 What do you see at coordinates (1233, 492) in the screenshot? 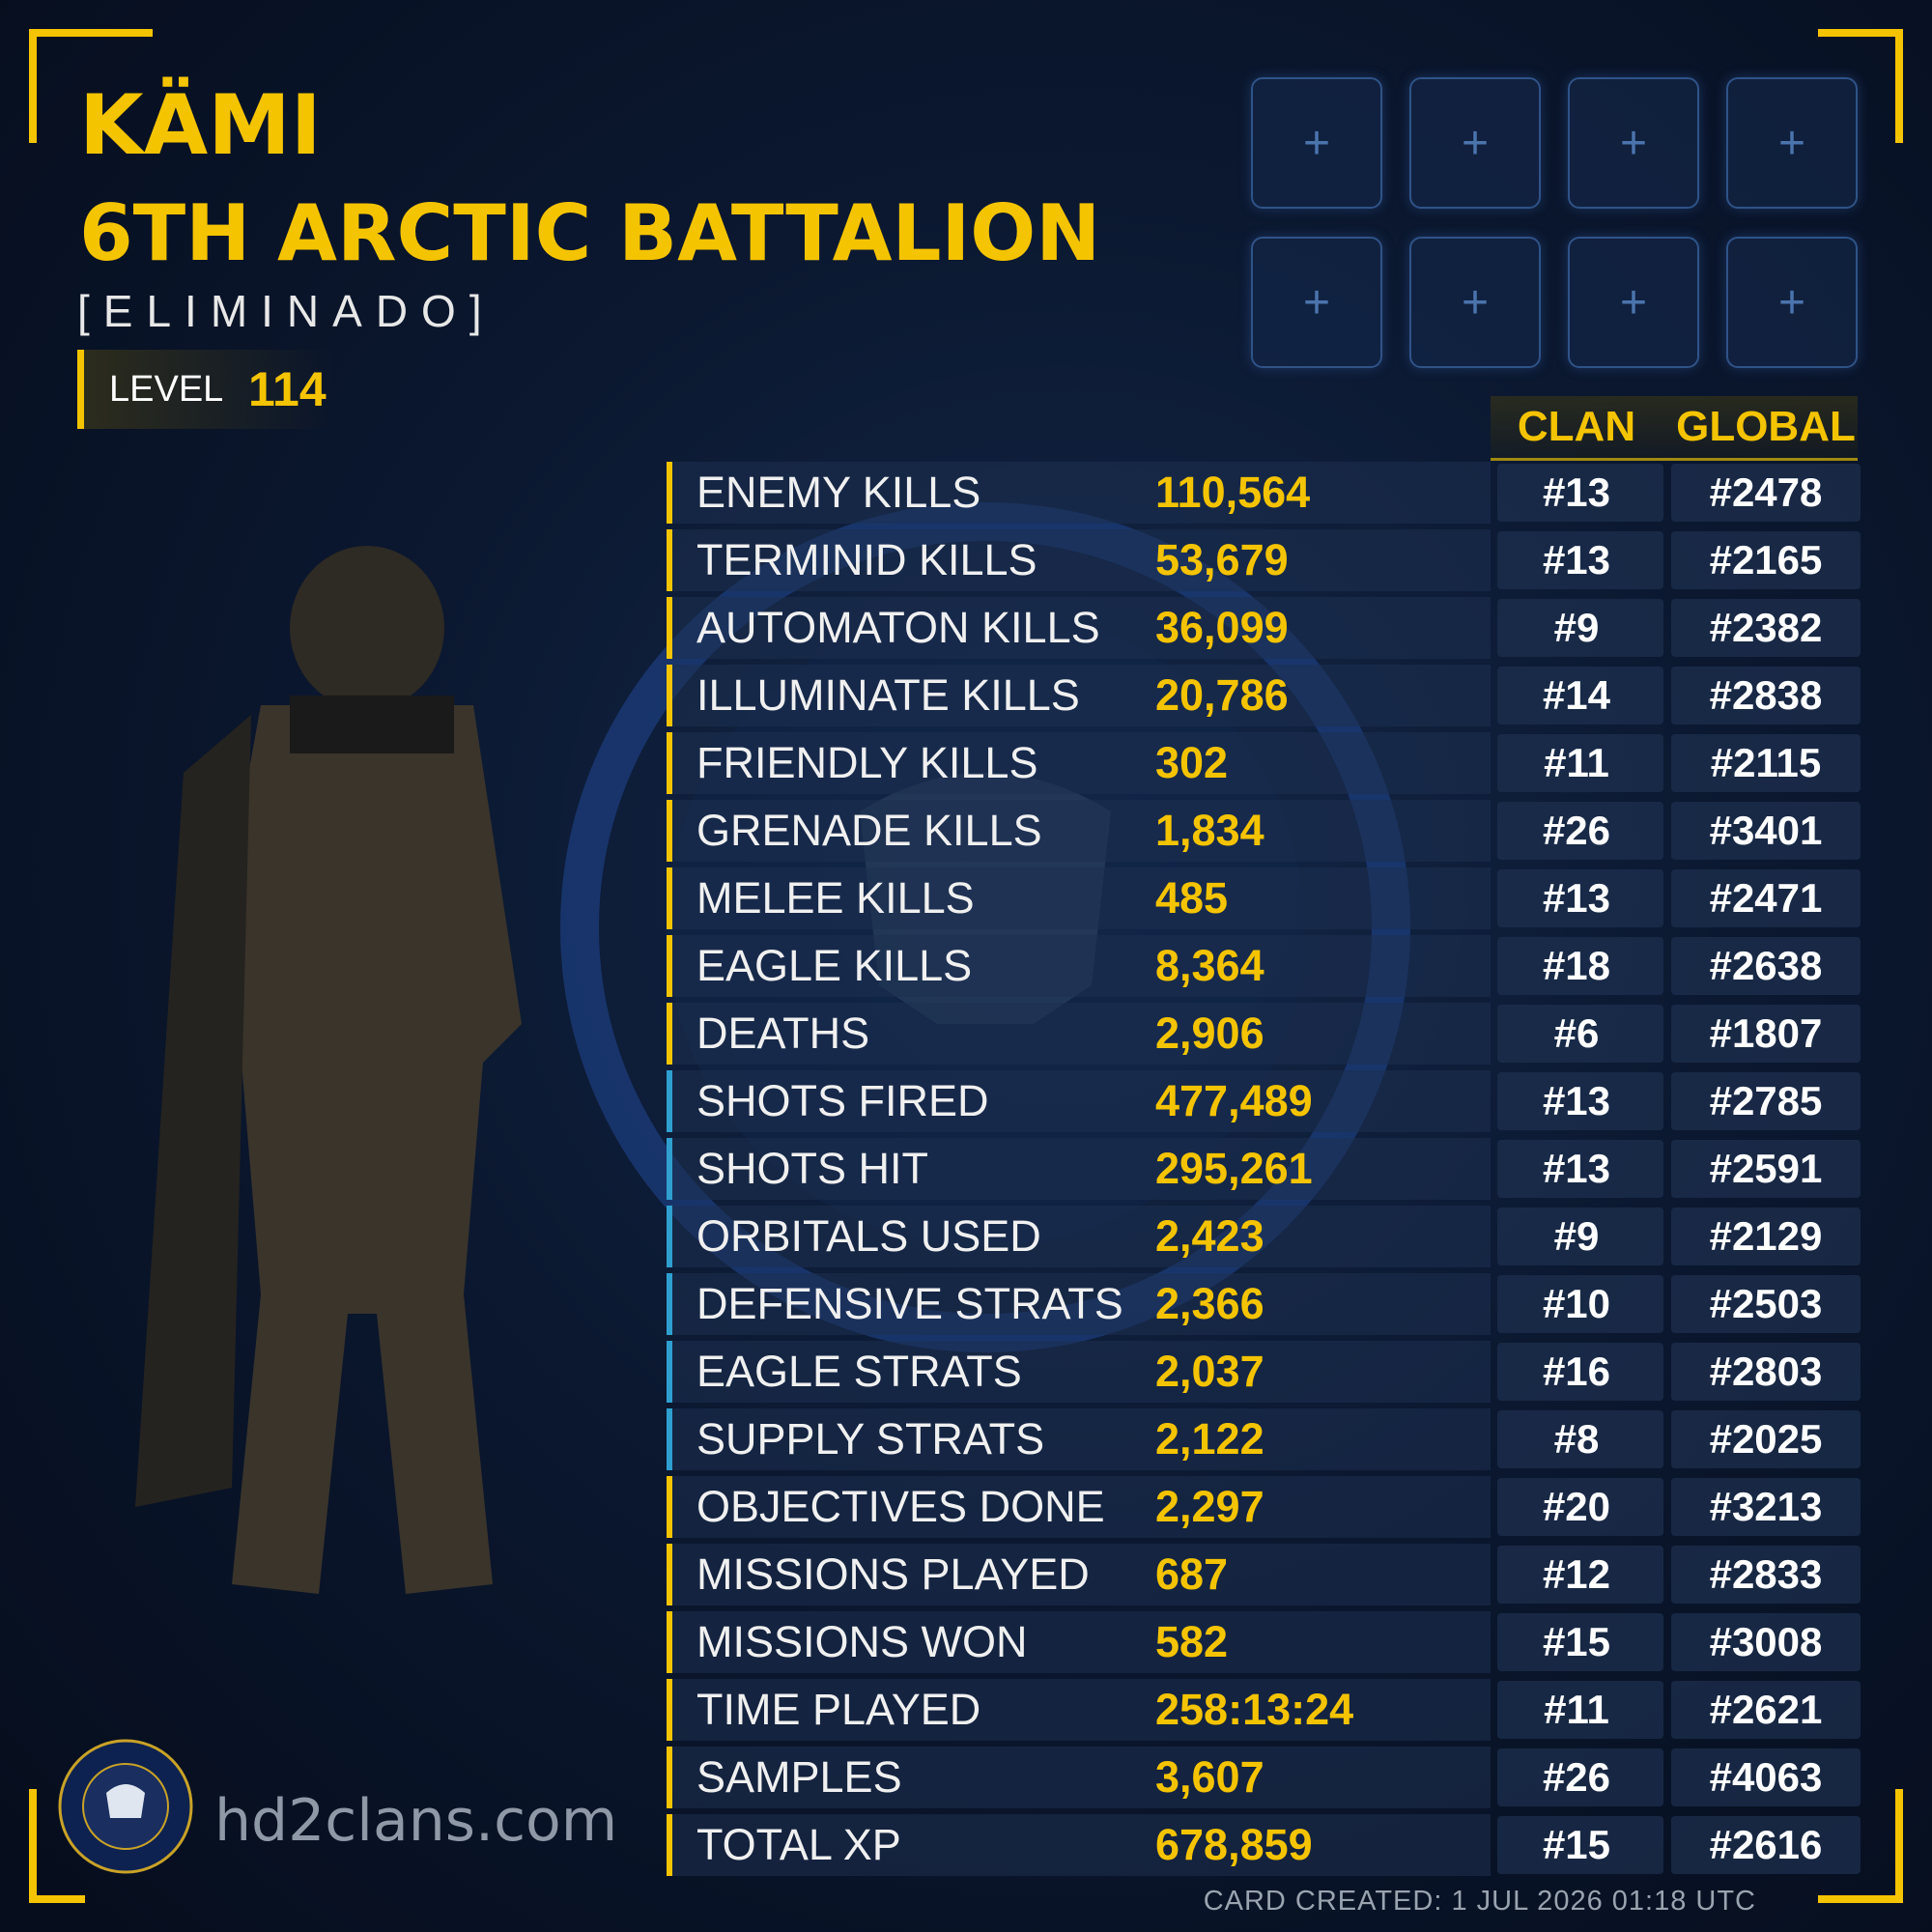
I see `stat-value: 110,564` at bounding box center [1233, 492].